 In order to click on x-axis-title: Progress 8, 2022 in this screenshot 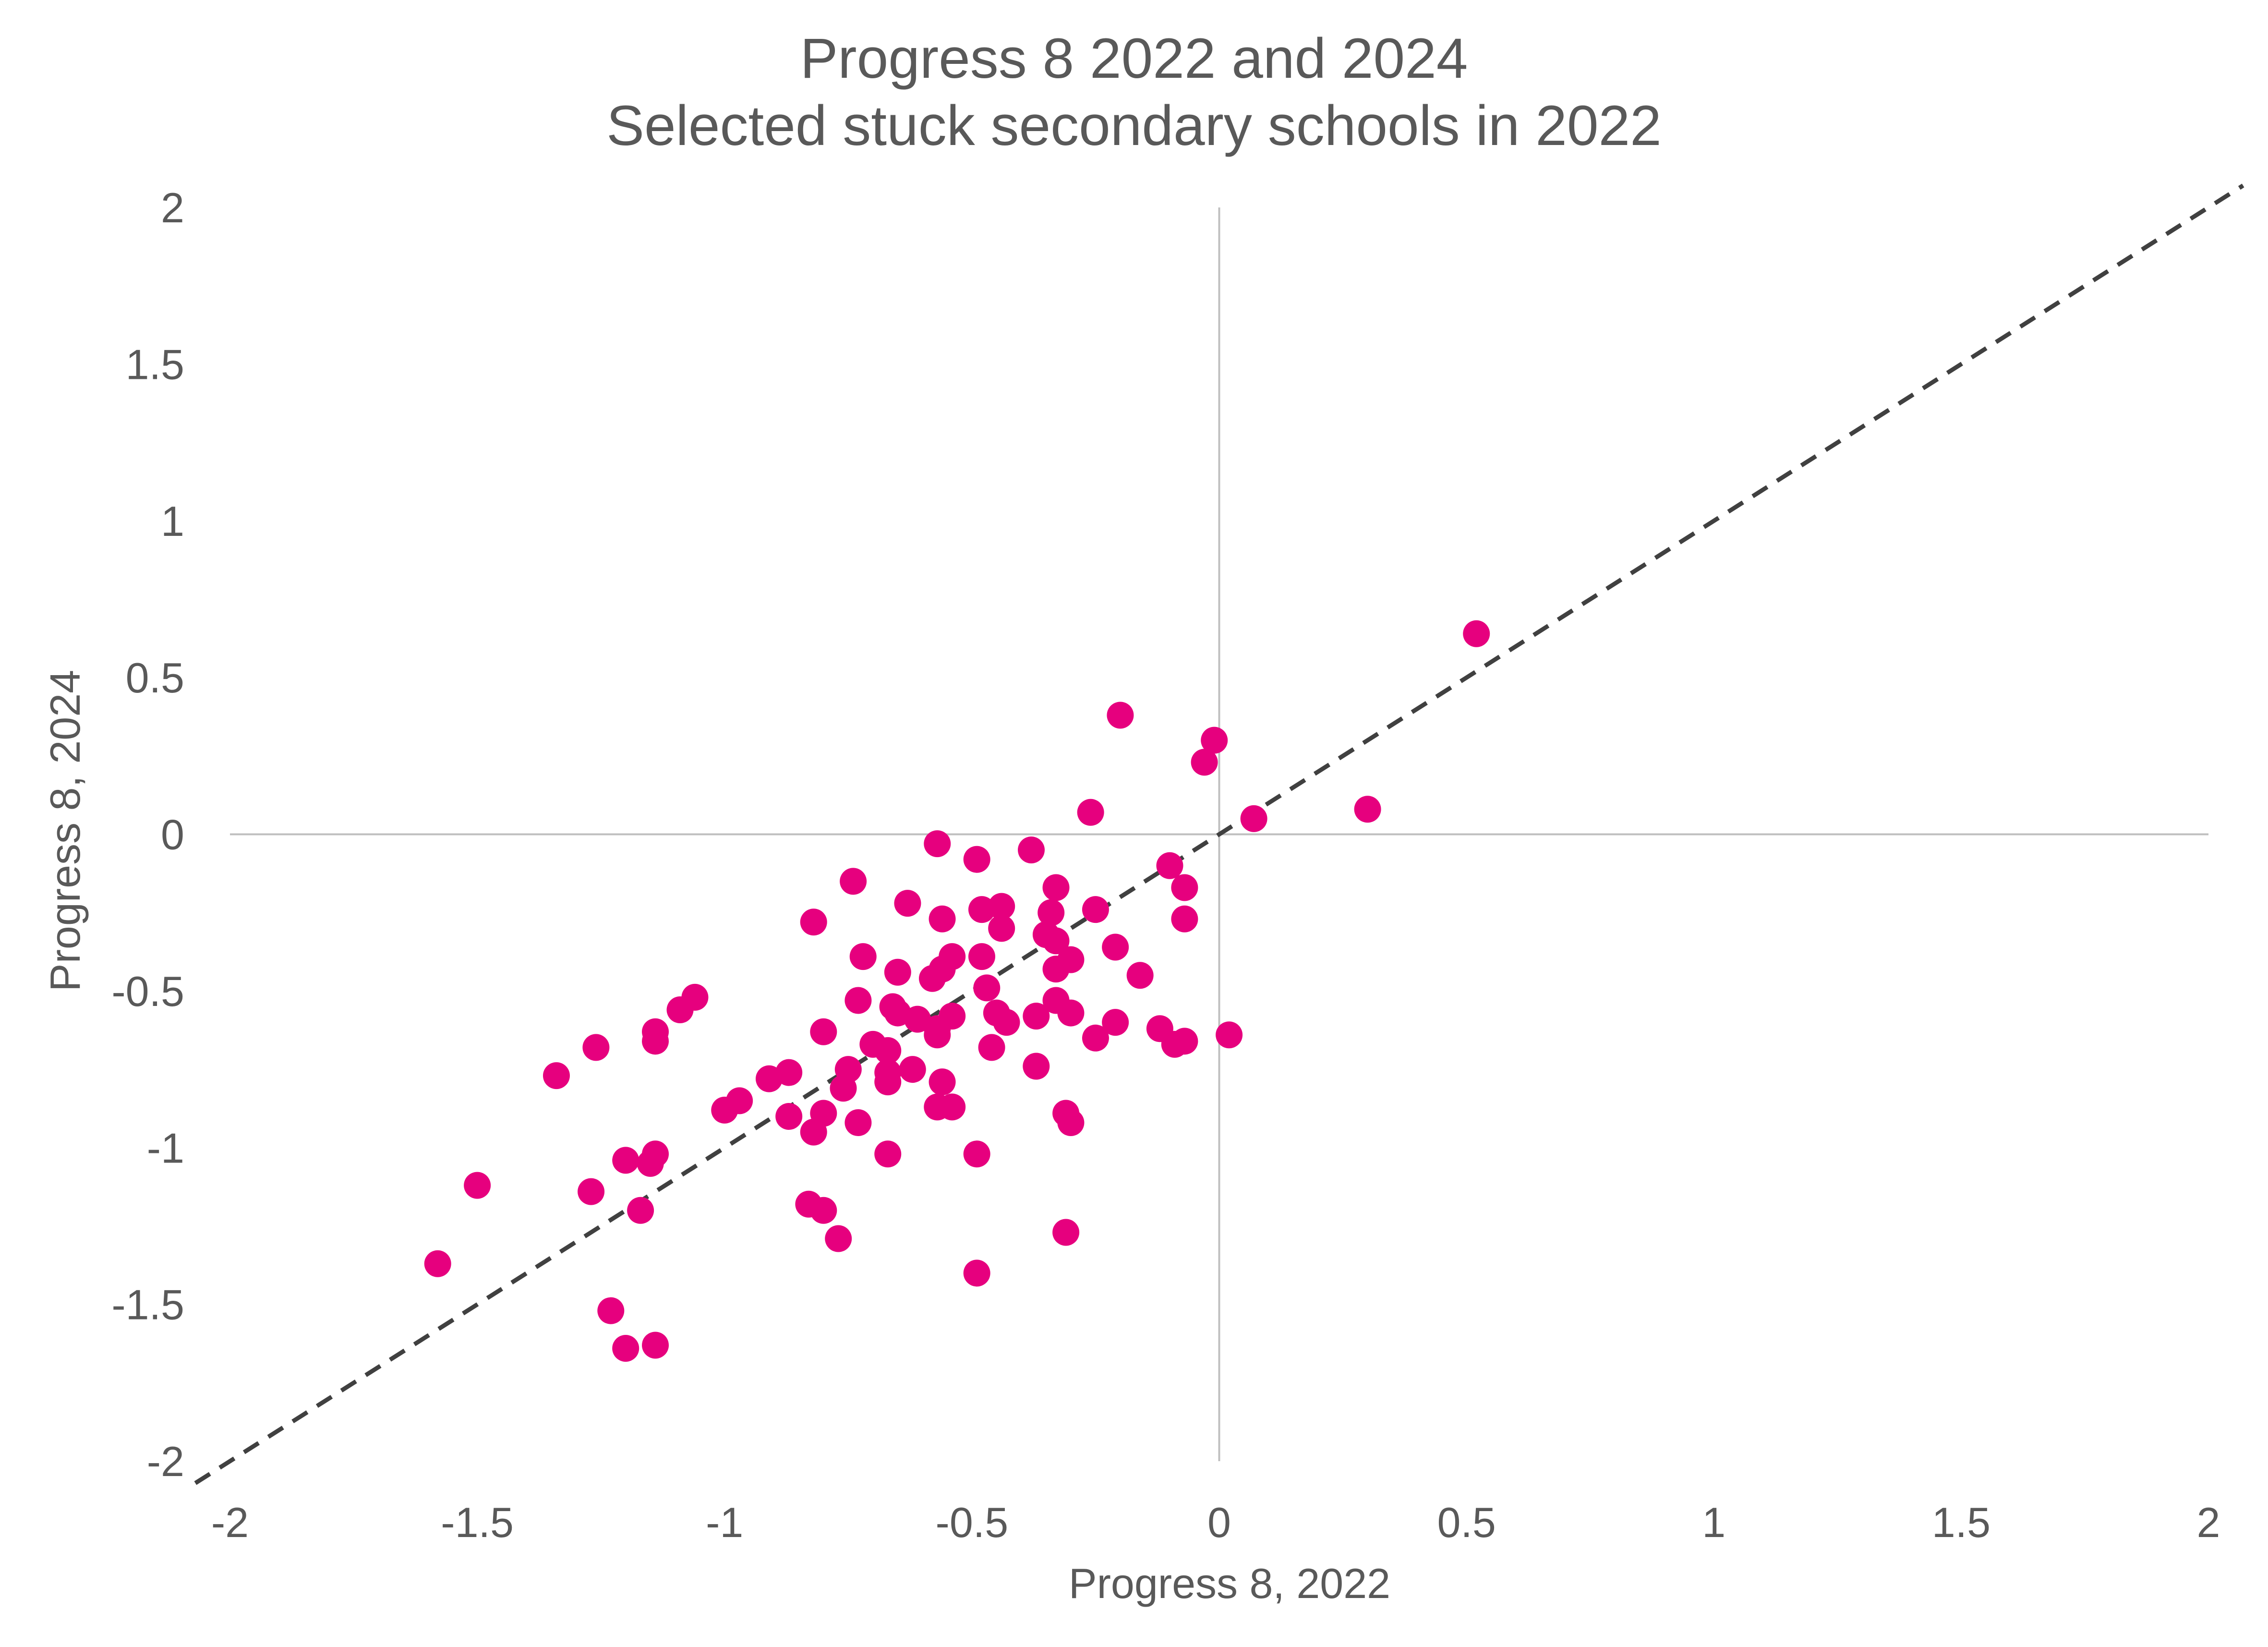, I will do `click(1229, 1584)`.